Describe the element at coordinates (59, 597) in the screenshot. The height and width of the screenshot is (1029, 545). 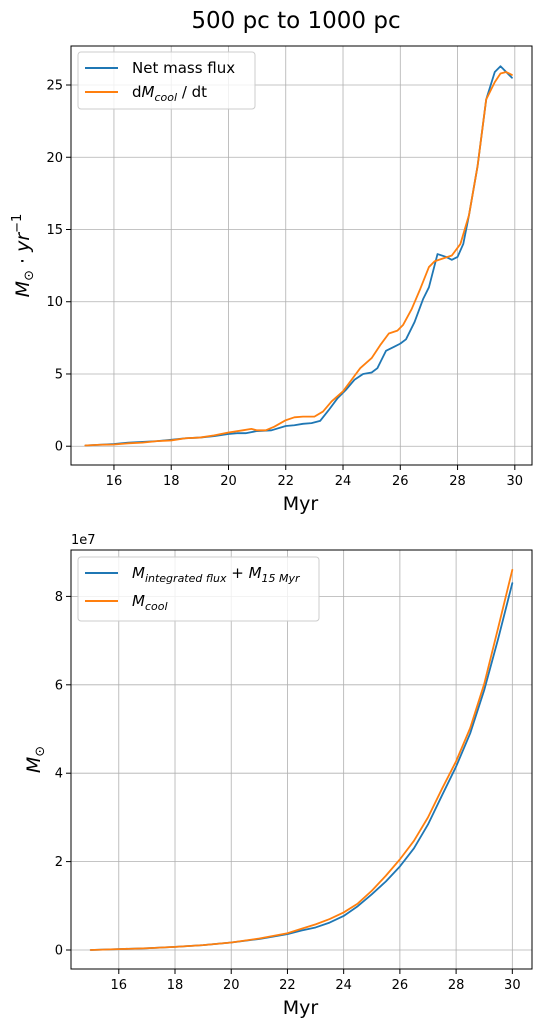
I see `y-tick-label: 8` at that location.